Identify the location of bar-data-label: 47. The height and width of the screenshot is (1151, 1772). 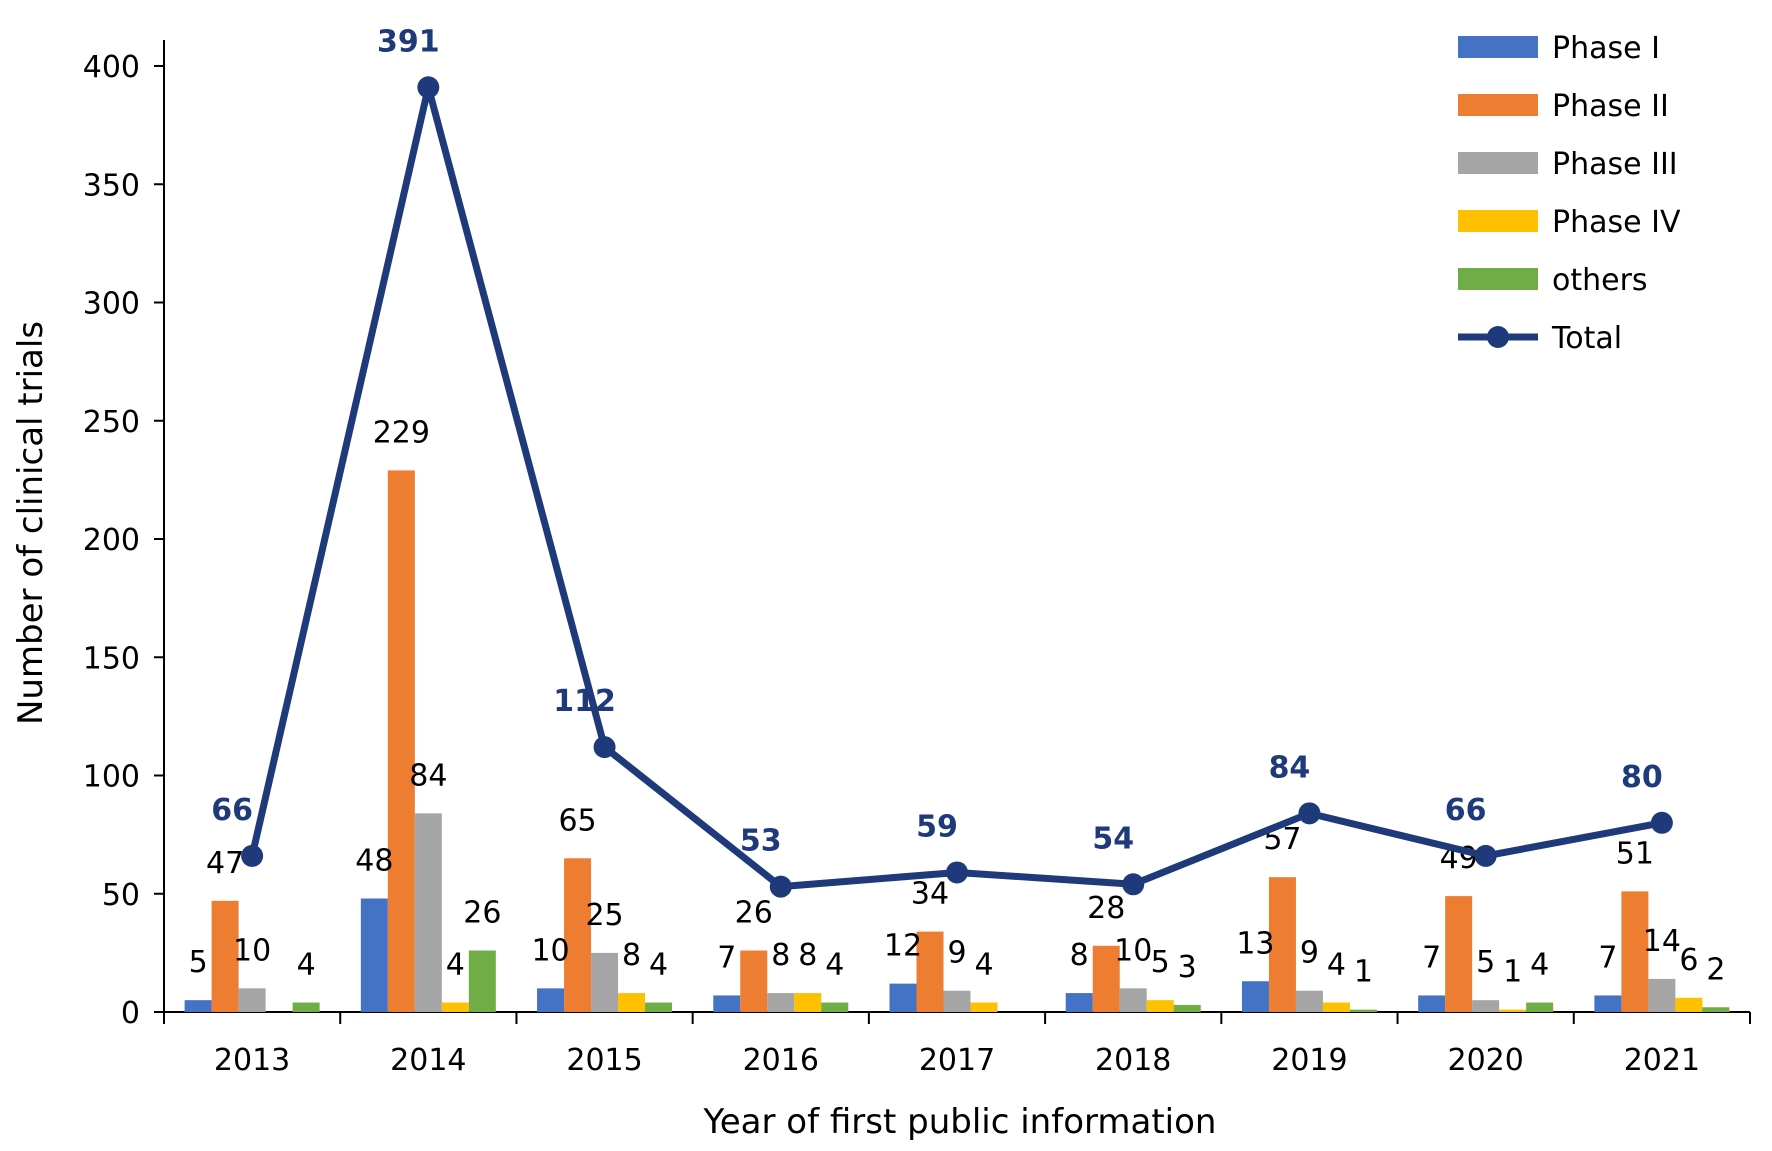
(225, 863).